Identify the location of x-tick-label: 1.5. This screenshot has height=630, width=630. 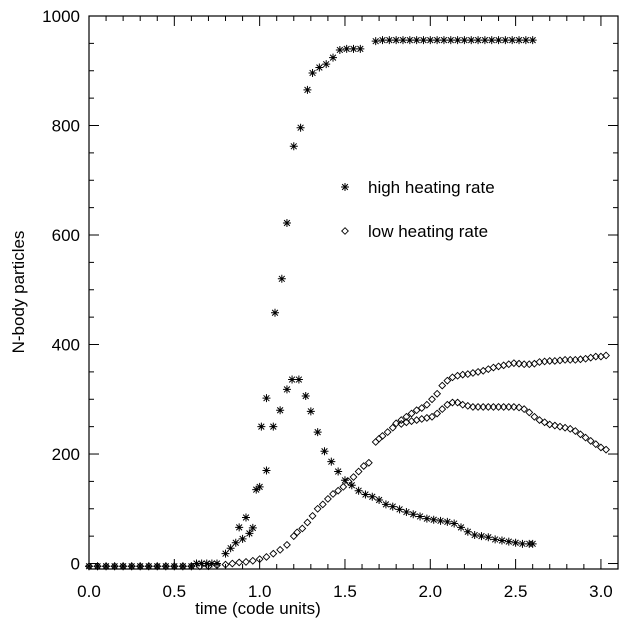
(345, 591).